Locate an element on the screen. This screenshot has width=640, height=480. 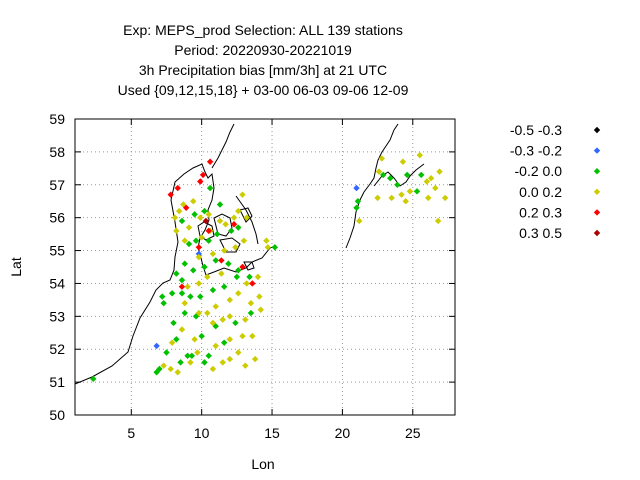
y-tick-label: 50 is located at coordinates (57, 415).